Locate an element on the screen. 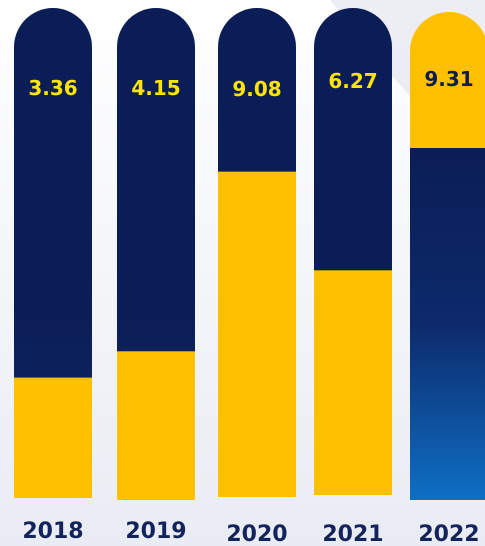  bar-2022 is located at coordinates (447, 256).